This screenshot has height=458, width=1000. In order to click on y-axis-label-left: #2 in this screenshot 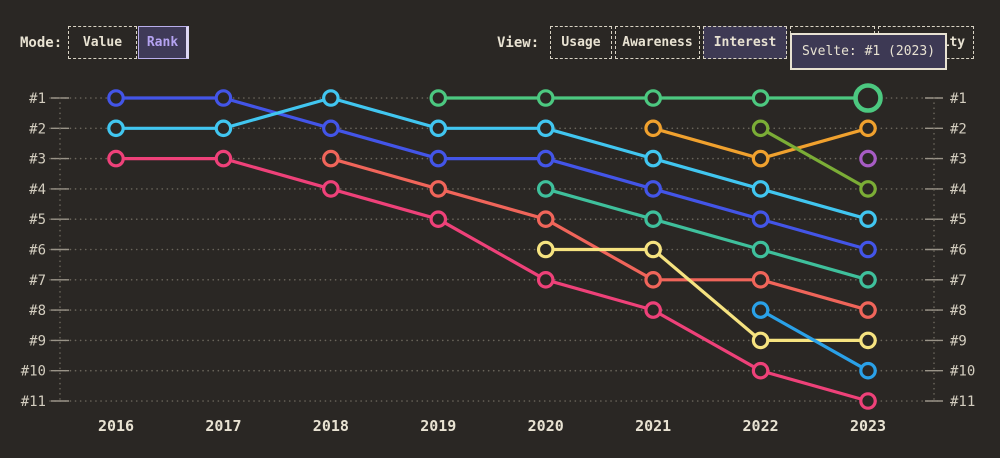, I will do `click(37, 129)`.